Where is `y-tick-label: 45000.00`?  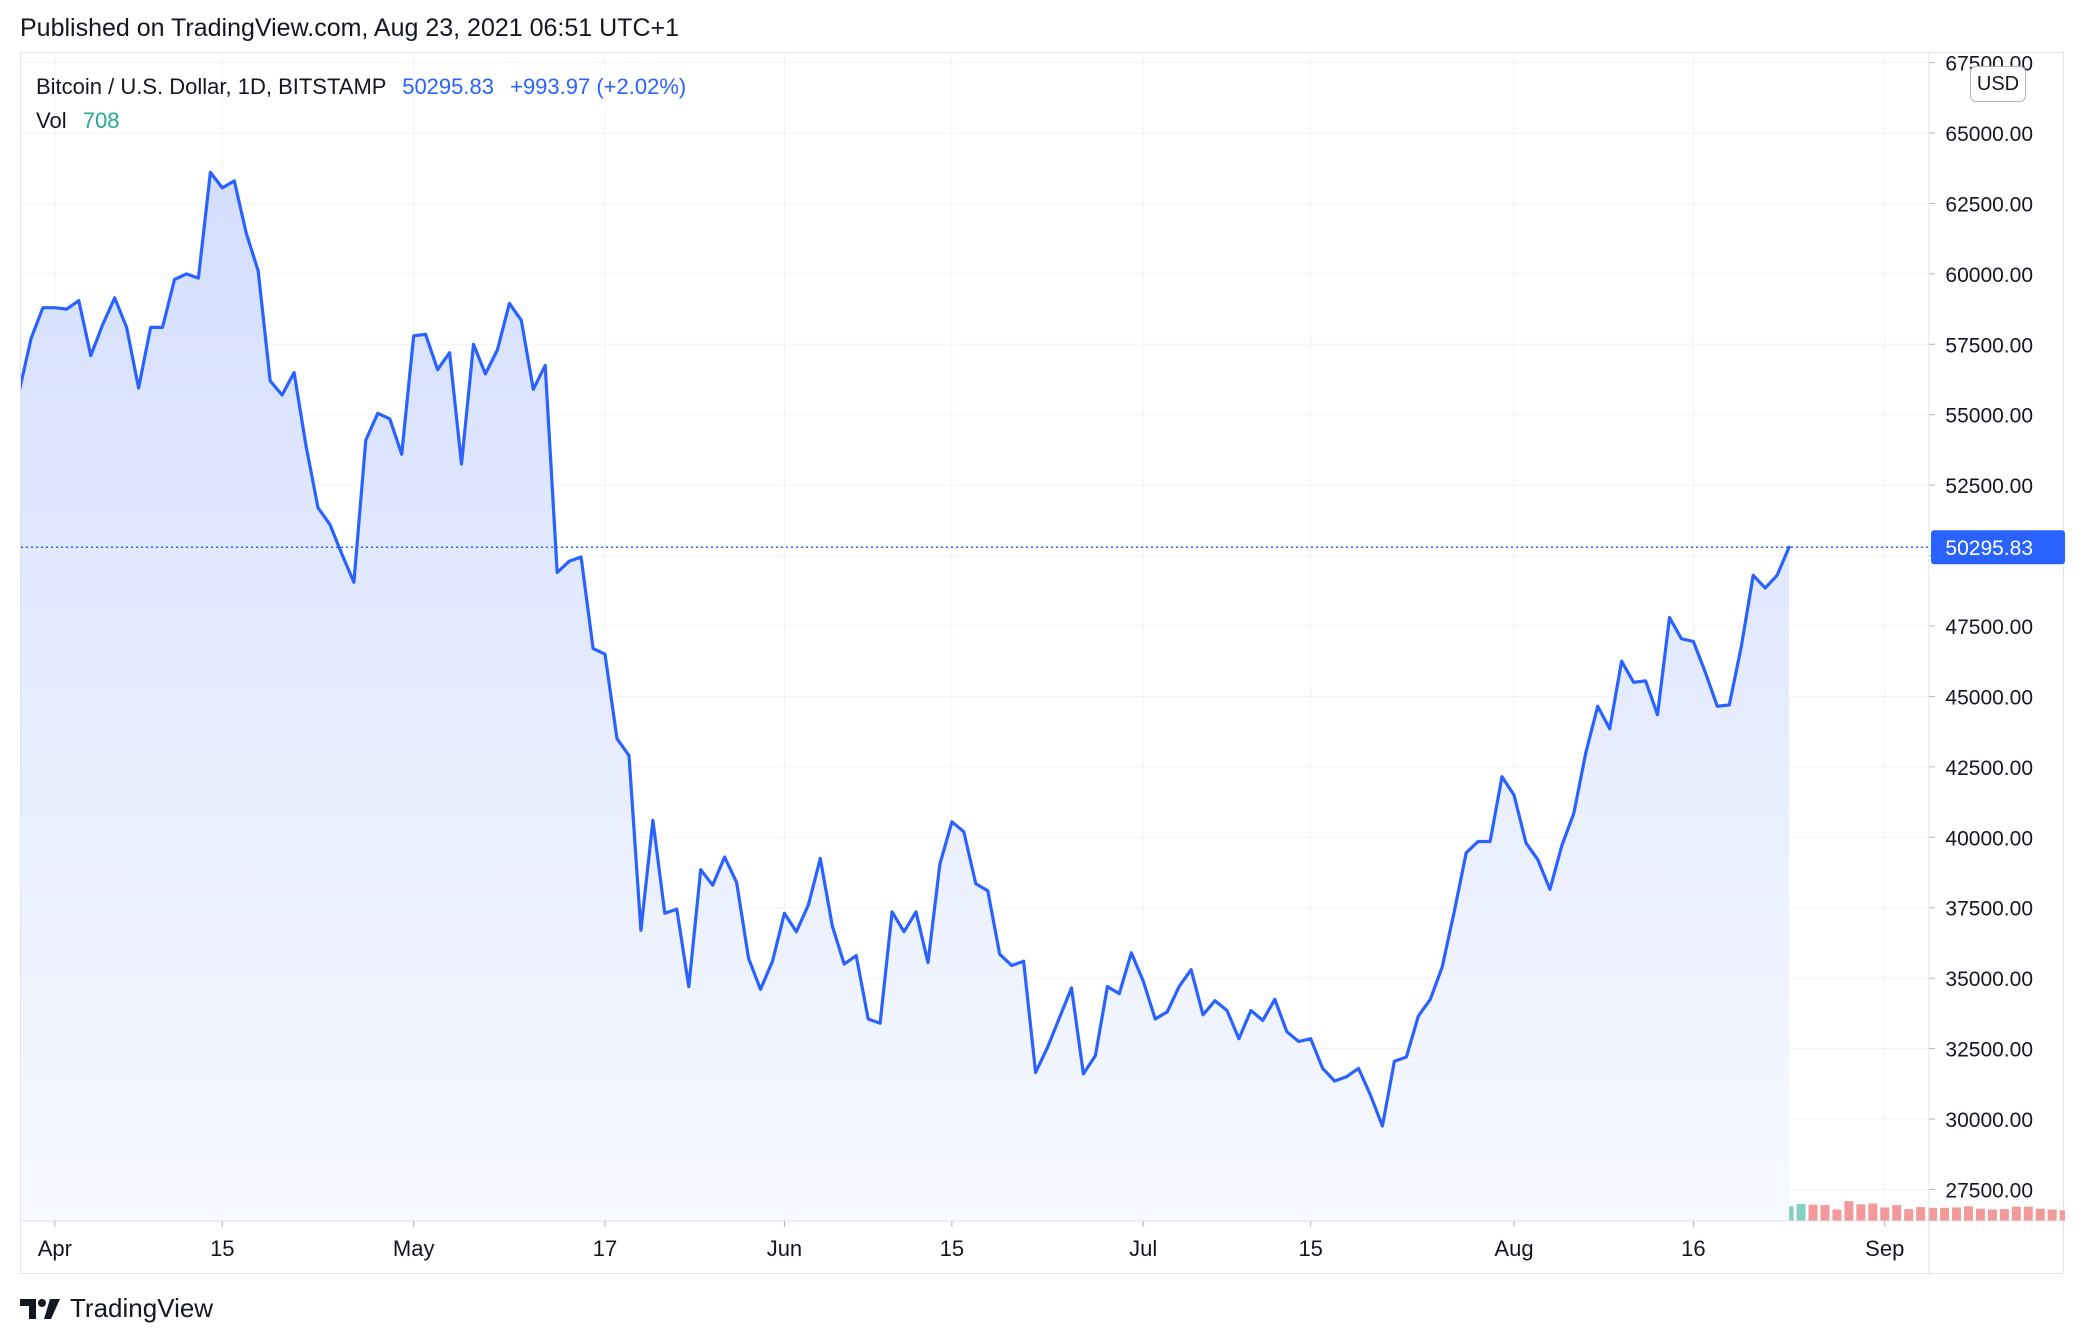
y-tick-label: 45000.00 is located at coordinates (1989, 697).